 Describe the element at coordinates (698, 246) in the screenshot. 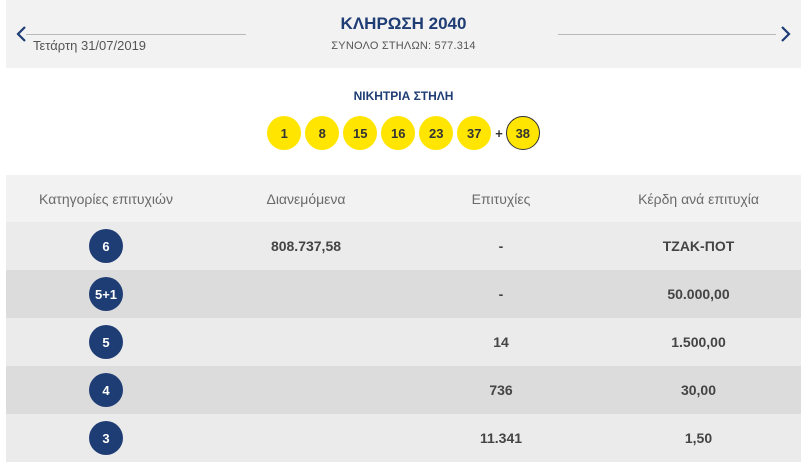

I see `prize-cell: ΤΖΑΚ-ΠΟΤ` at that location.